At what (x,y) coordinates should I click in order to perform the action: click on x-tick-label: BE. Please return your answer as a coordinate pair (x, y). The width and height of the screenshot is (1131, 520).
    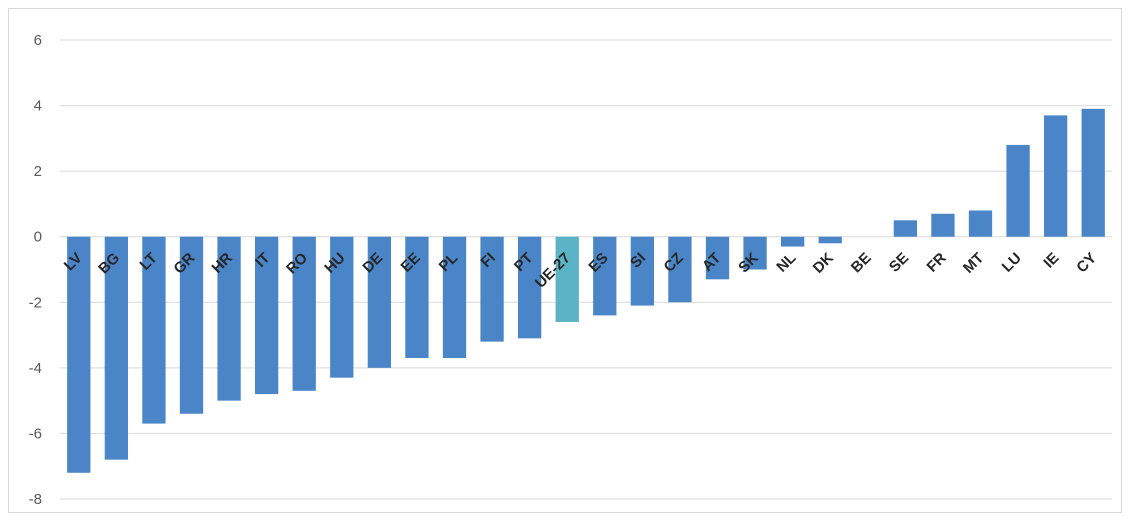
    Looking at the image, I should click on (861, 263).